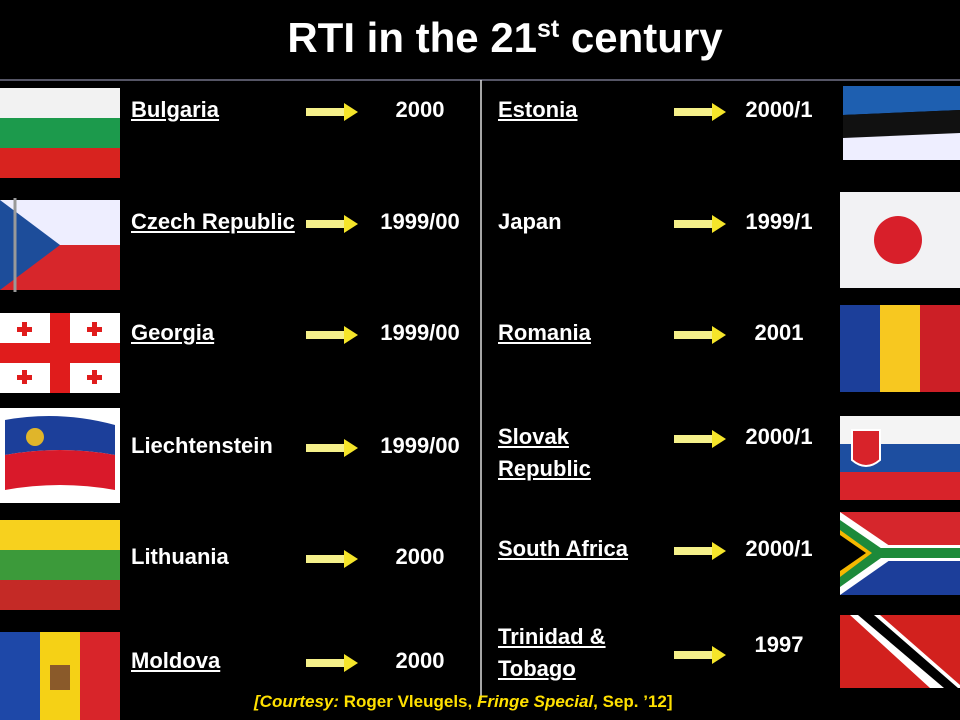 The height and width of the screenshot is (720, 960). What do you see at coordinates (173, 332) in the screenshot?
I see `country-name: Georgia` at bounding box center [173, 332].